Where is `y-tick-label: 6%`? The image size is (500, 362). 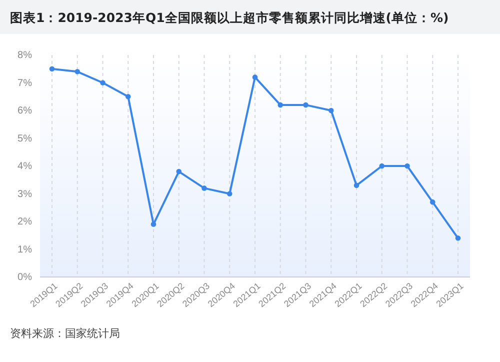 y-tick-label: 6% is located at coordinates (25, 111).